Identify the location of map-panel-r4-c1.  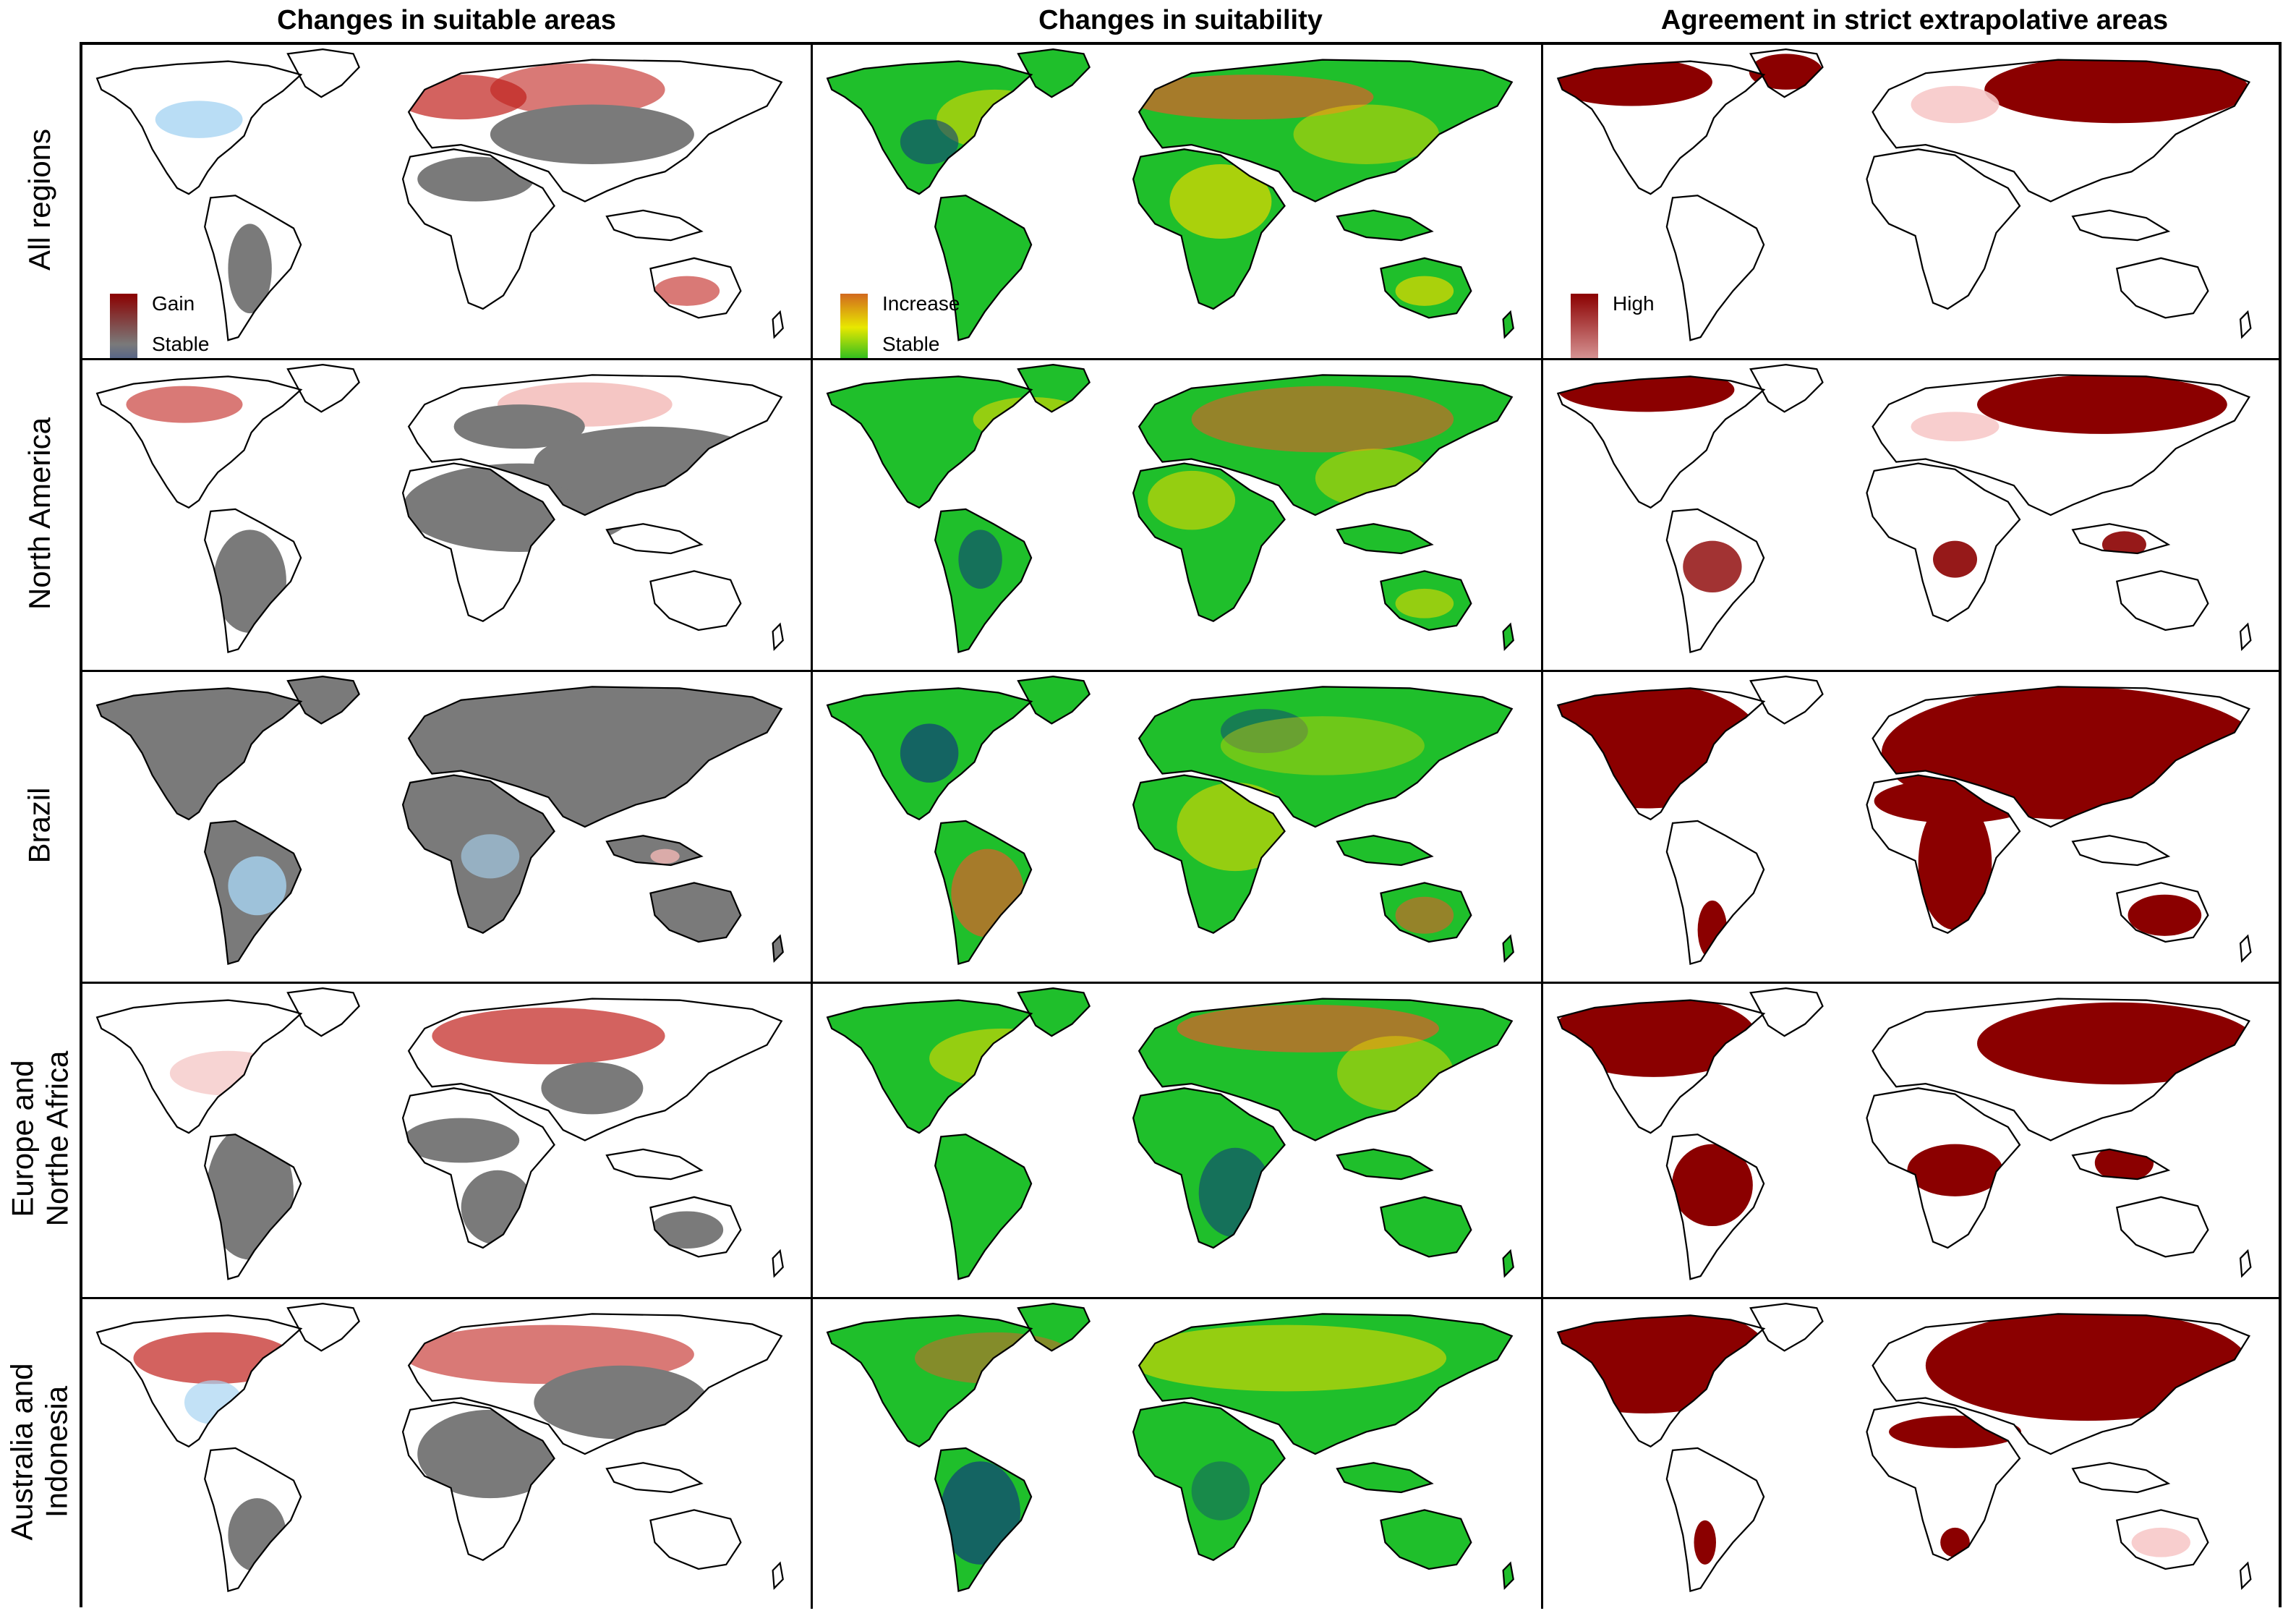
(447, 1141).